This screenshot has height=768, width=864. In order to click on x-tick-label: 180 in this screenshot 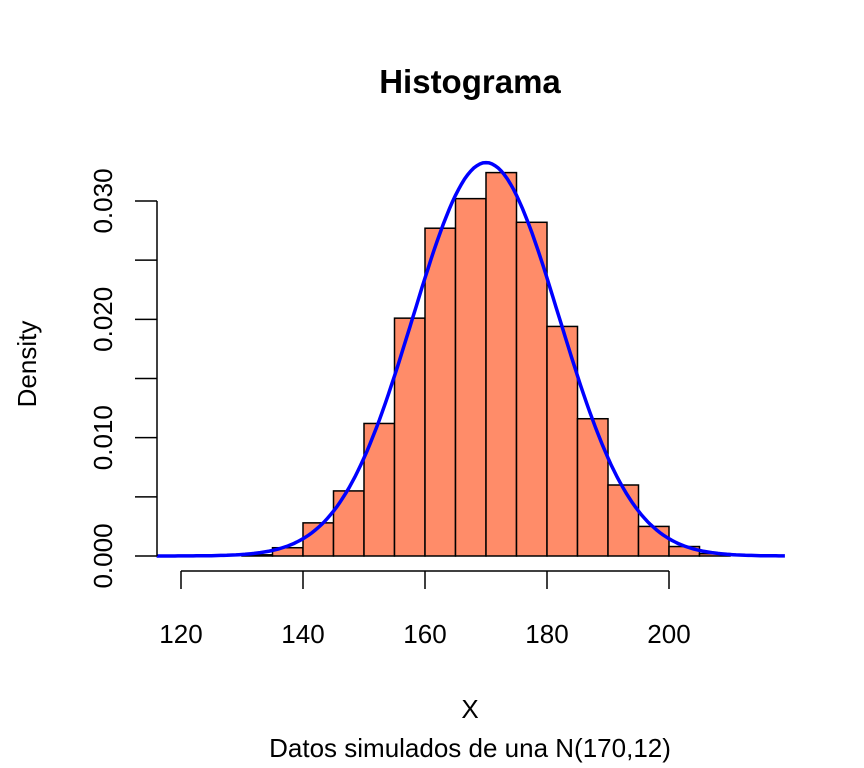, I will do `click(546, 634)`.